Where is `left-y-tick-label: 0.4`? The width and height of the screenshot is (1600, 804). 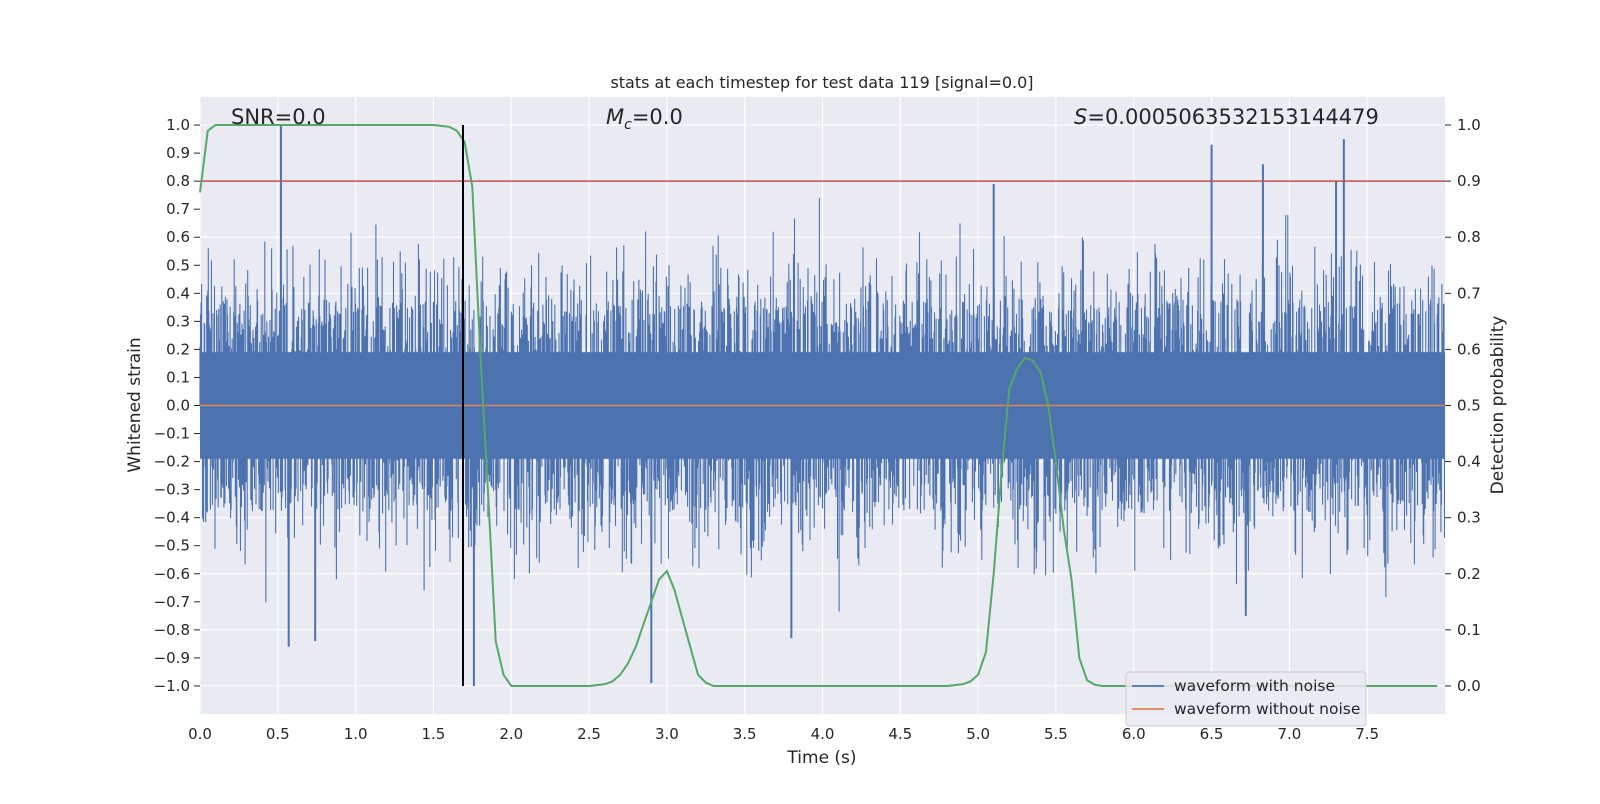 left-y-tick-label: 0.4 is located at coordinates (178, 293).